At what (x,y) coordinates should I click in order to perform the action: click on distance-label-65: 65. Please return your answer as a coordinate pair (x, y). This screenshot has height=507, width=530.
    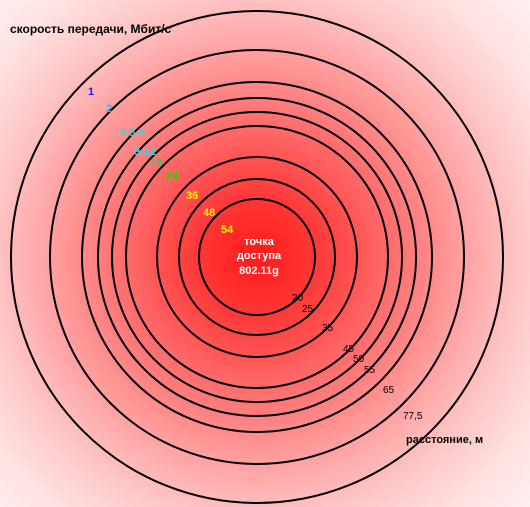
    Looking at the image, I should click on (389, 390).